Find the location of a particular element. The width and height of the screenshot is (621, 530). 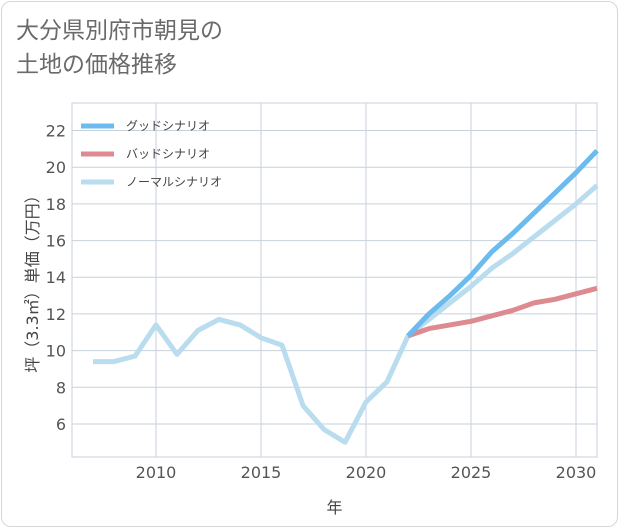

y-tick-label: 12 is located at coordinates (56, 314).